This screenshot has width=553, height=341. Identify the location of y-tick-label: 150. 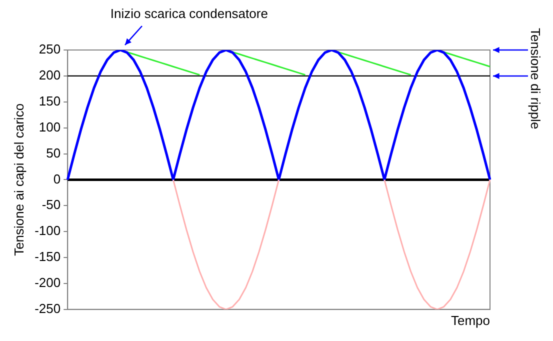
(49, 100).